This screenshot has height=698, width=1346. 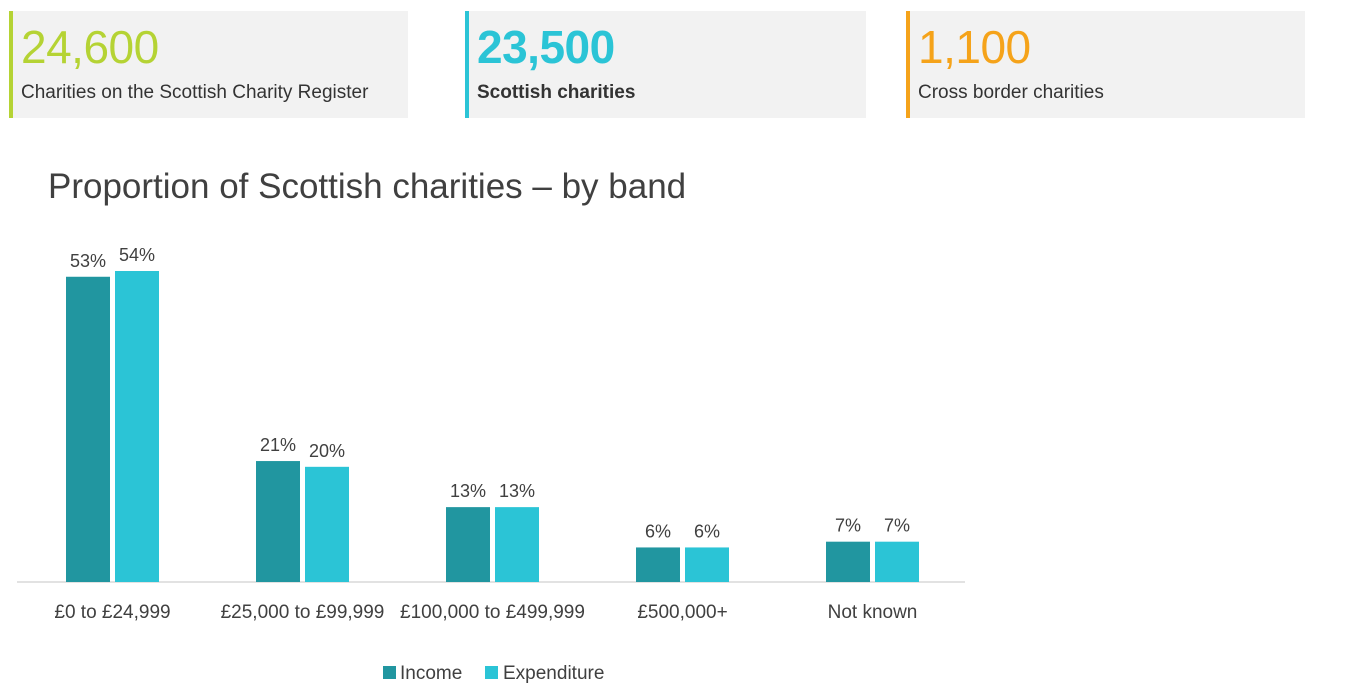 What do you see at coordinates (112, 612) in the screenshot?
I see `x-tick-label: £0 to £24,999` at bounding box center [112, 612].